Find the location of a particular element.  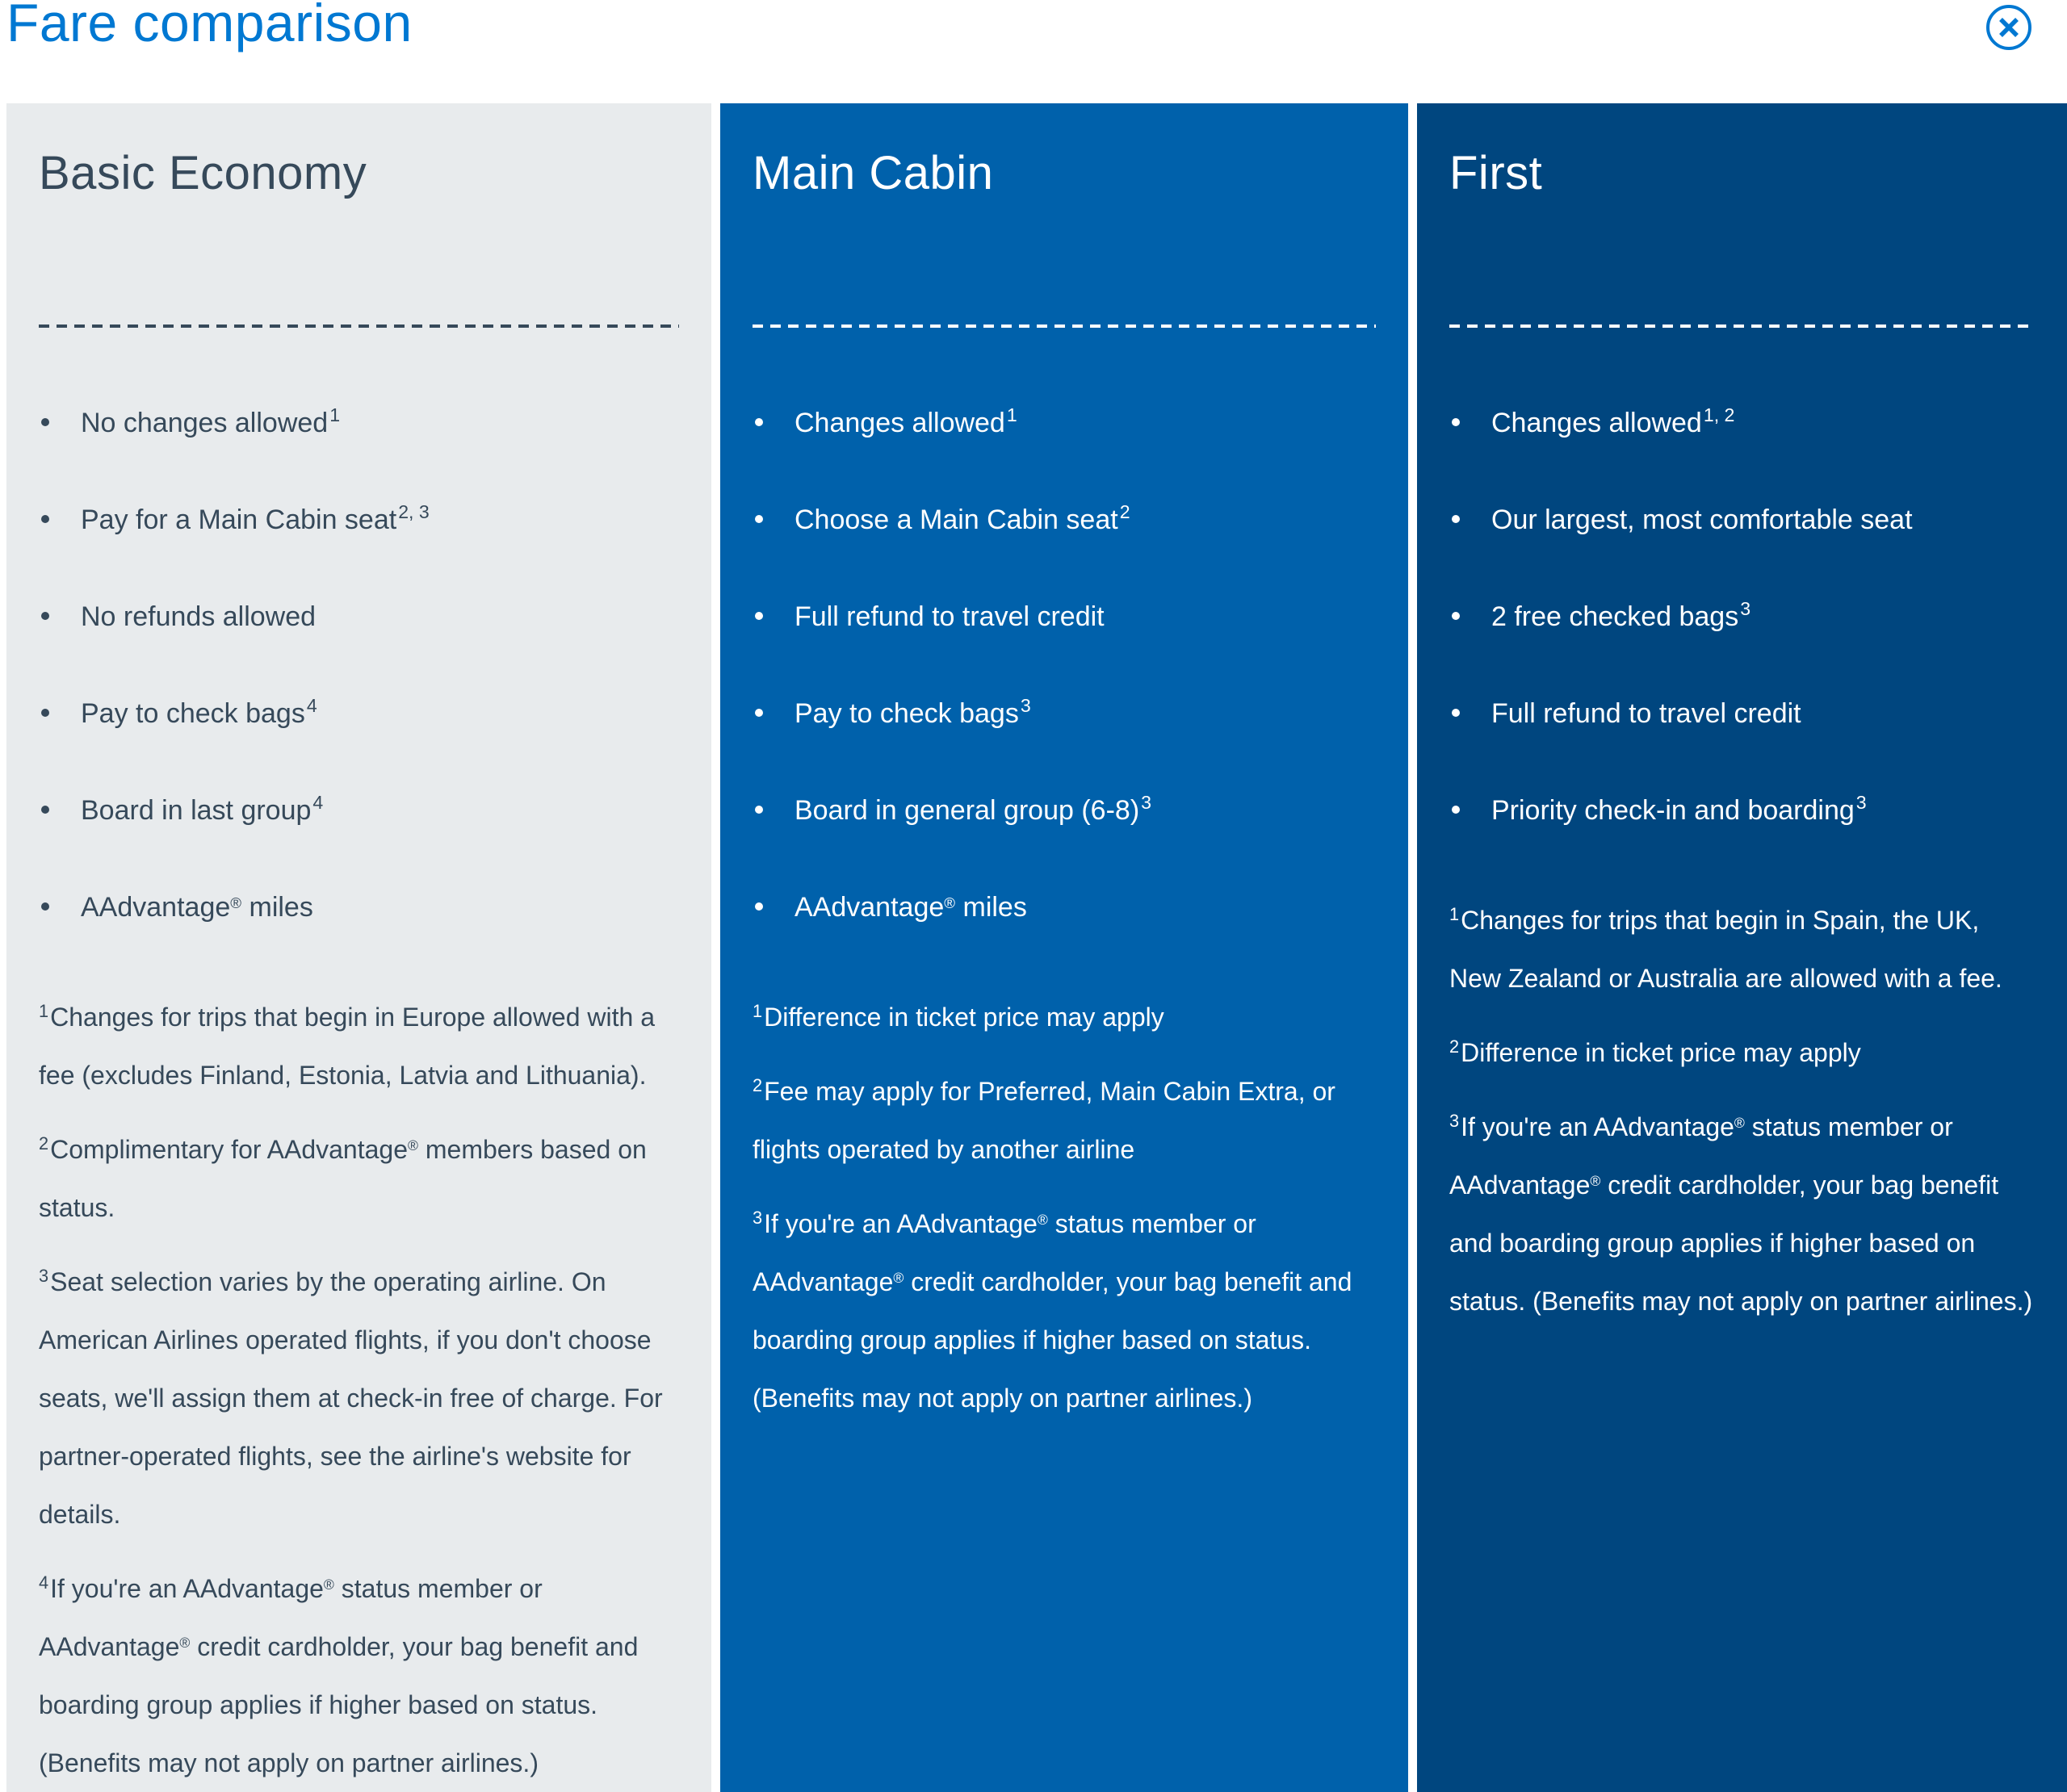

feature-item: Choose a Main Cabin seat2 is located at coordinates (1064, 518).